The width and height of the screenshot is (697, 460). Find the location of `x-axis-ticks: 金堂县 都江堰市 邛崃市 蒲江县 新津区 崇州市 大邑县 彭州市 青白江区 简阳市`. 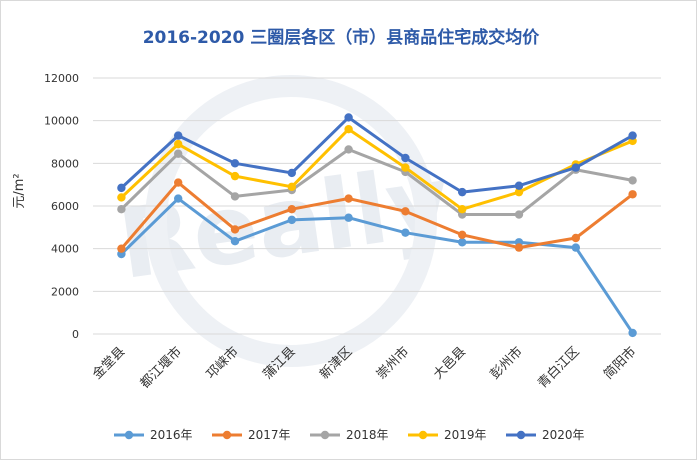

x-axis-ticks: 金堂县 都江堰市 邛崃市 蒲江县 新津区 崇州市 大邑县 彭州市 青白江区 简阳市 is located at coordinates (364, 368).